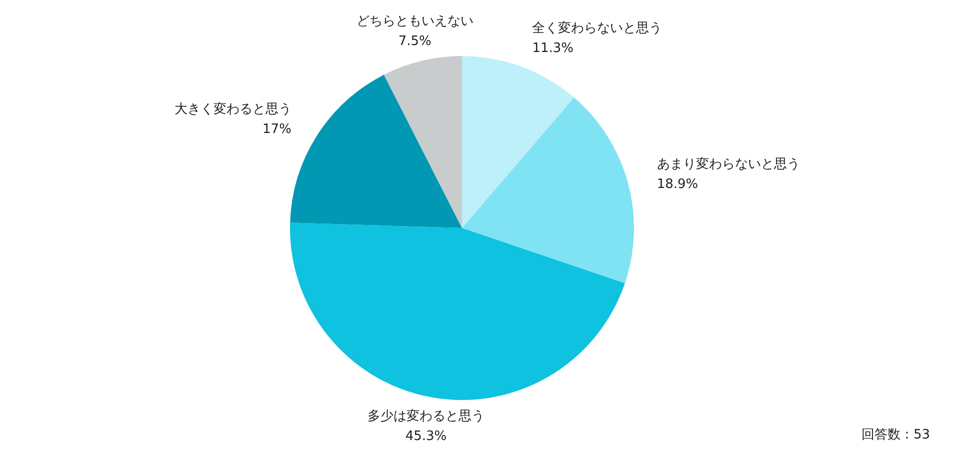 The width and height of the screenshot is (976, 459). Describe the element at coordinates (553, 48) in the screenshot. I see `data-label: 11.3%` at that location.